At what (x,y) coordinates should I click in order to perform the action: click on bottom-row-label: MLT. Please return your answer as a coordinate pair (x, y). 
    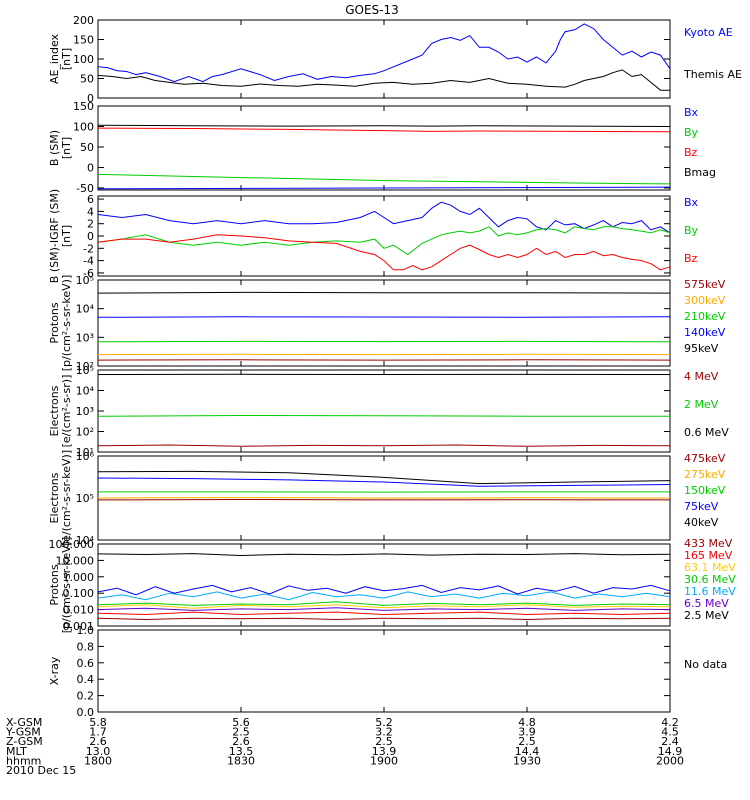
    Looking at the image, I should click on (16, 751).